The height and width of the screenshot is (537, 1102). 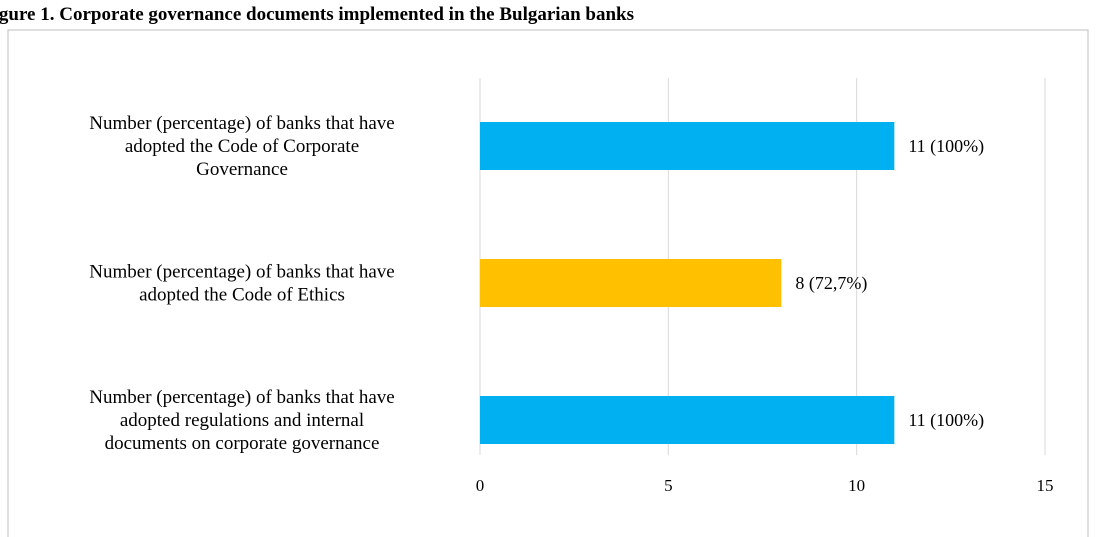 I want to click on data-label-0: 11 (100%), so click(x=946, y=146).